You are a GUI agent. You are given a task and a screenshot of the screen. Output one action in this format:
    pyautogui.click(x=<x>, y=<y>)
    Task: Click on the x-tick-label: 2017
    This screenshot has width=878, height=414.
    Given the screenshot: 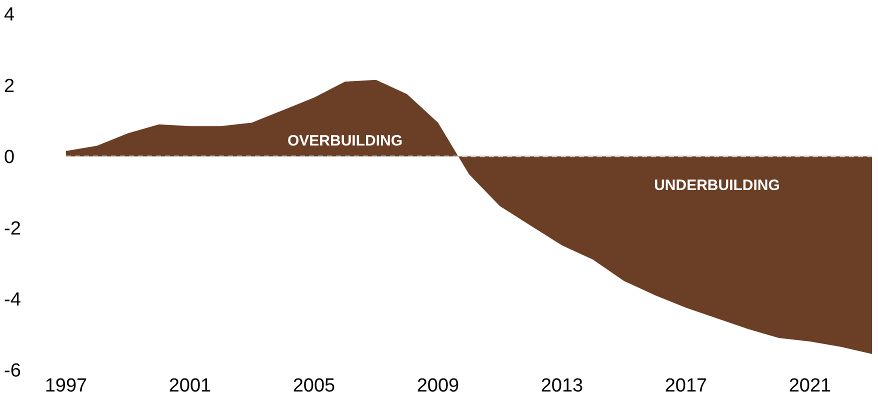 What is the action you would take?
    pyautogui.click(x=686, y=385)
    